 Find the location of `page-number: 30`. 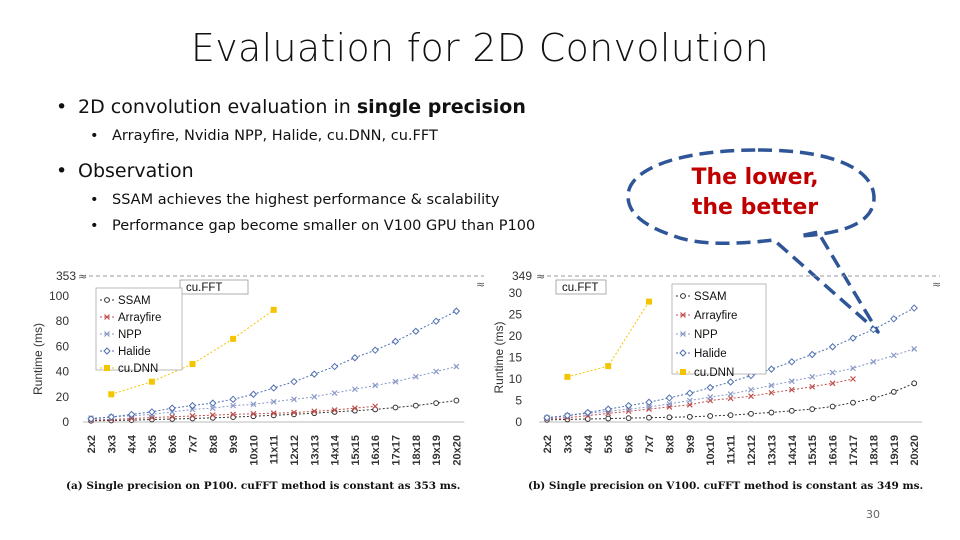

page-number: 30 is located at coordinates (873, 514).